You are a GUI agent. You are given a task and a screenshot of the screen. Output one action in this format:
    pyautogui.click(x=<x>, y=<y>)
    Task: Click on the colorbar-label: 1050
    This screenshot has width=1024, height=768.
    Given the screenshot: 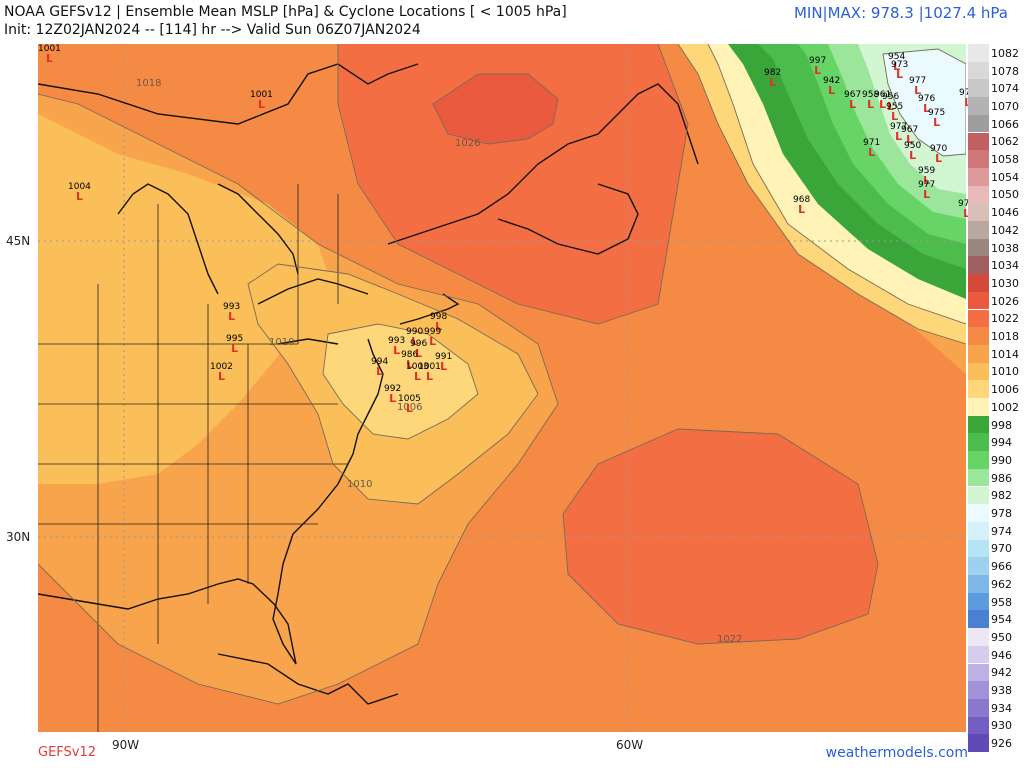 What is the action you would take?
    pyautogui.click(x=1005, y=195)
    